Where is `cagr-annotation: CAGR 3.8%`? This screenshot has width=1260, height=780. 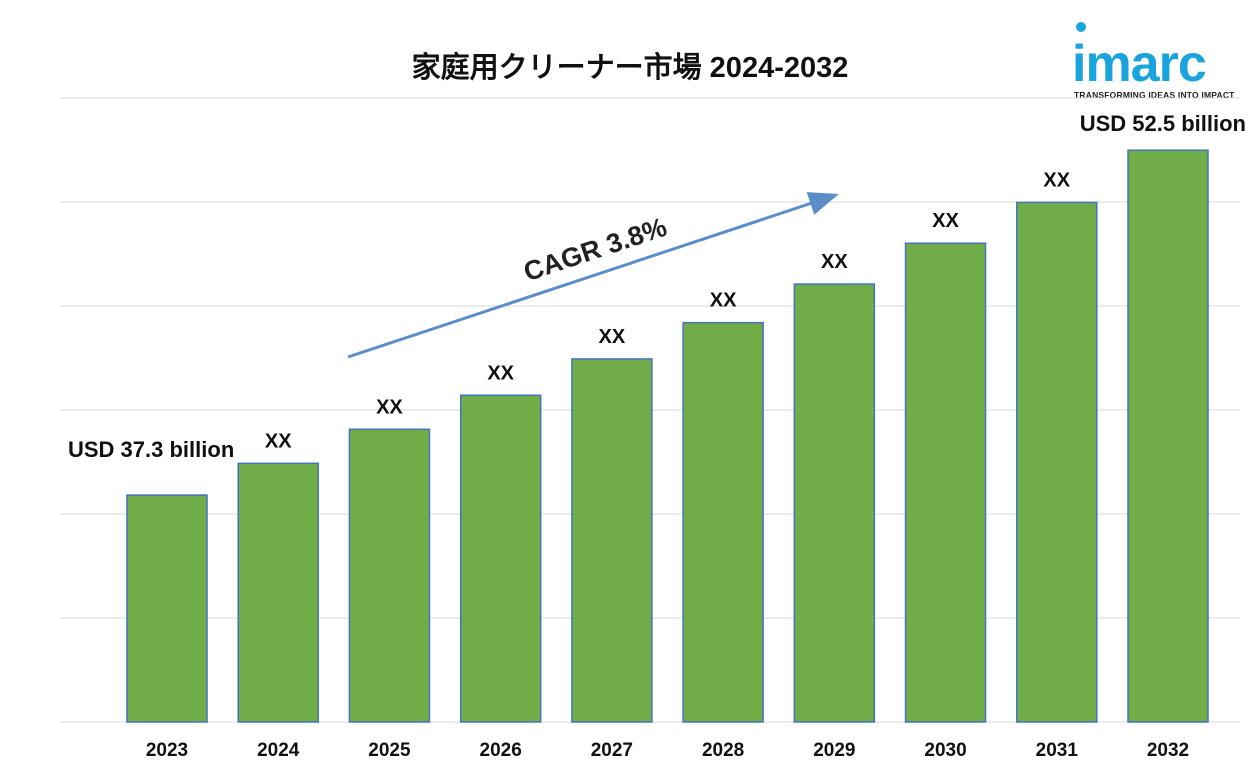
cagr-annotation: CAGR 3.8% is located at coordinates (595, 249).